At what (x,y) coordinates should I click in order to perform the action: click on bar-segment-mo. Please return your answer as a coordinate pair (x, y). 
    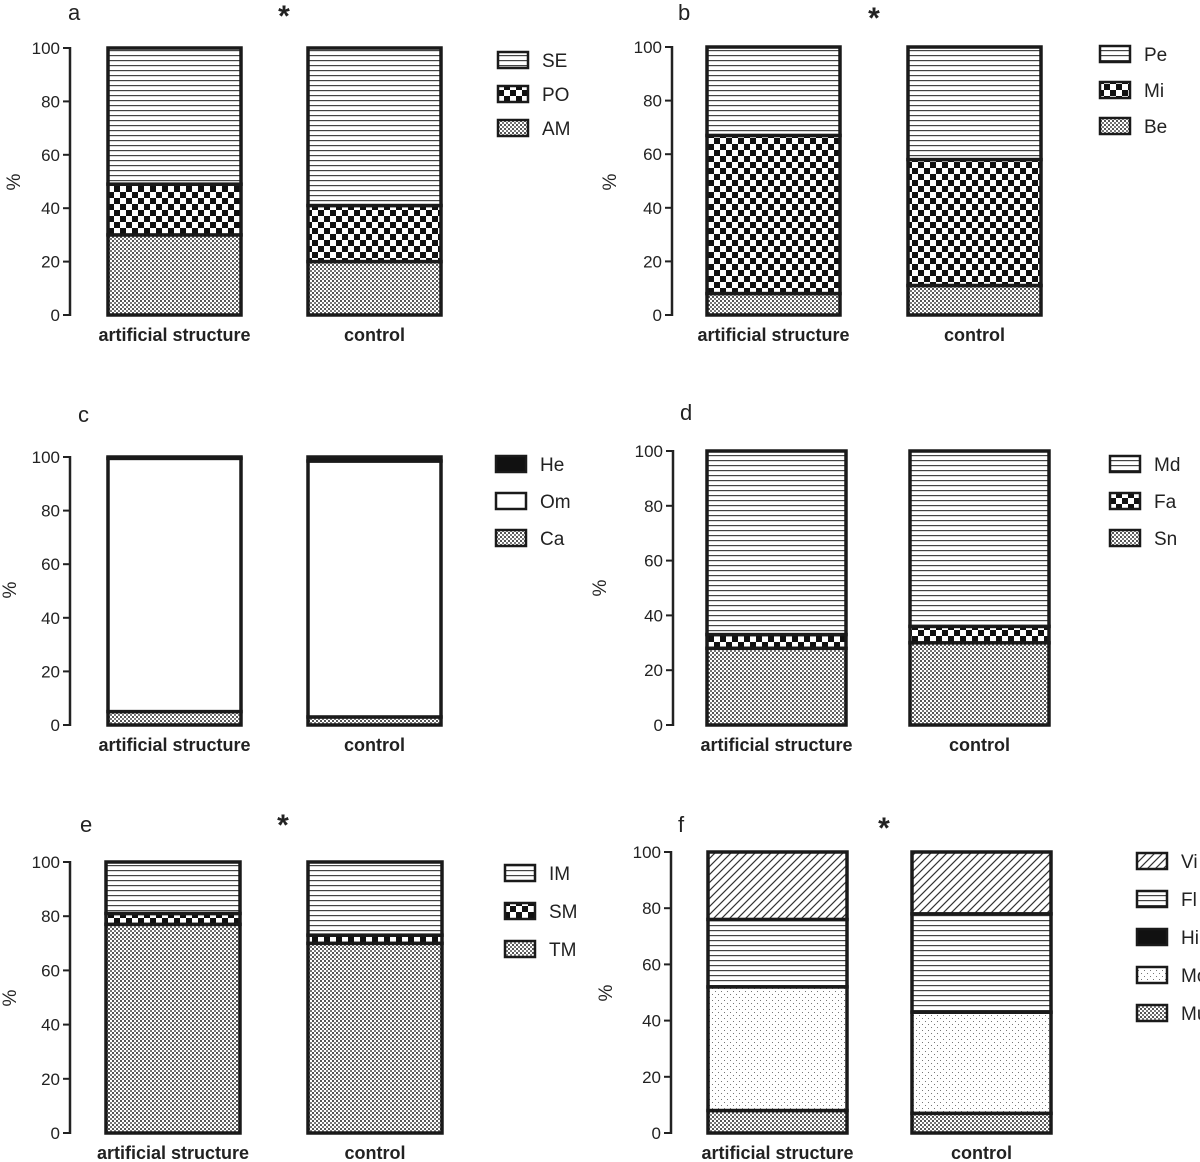
    Looking at the image, I should click on (981, 1063).